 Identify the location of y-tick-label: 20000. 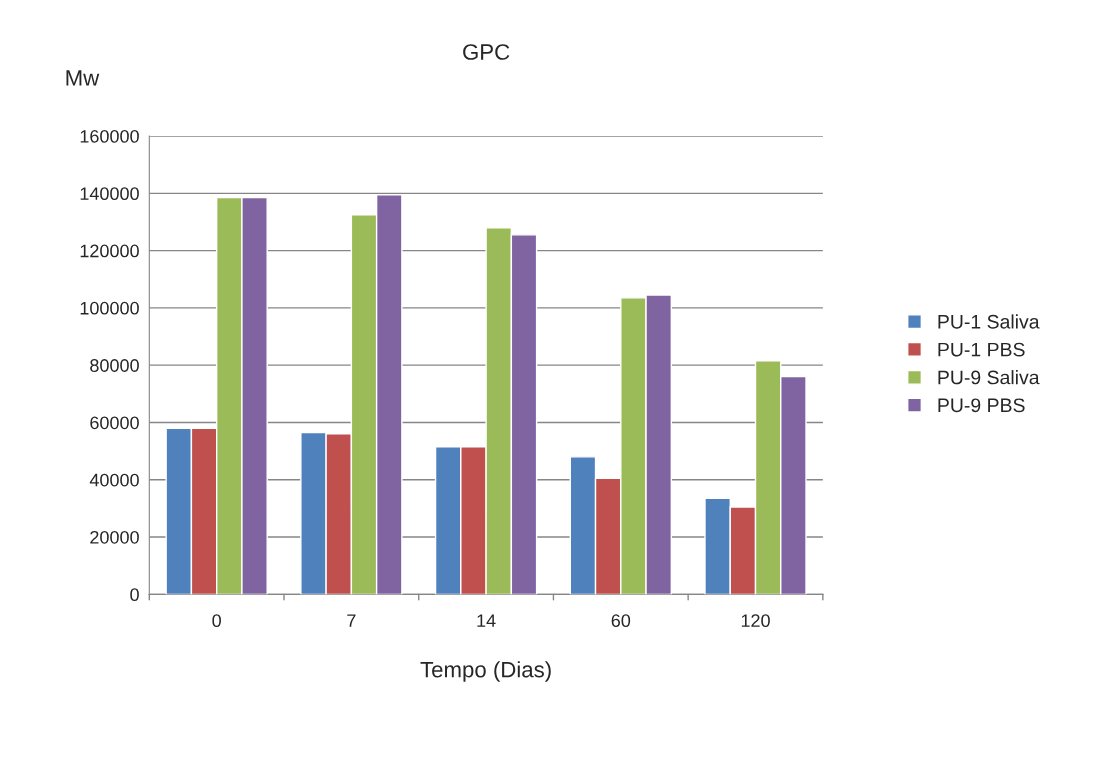
(114, 537).